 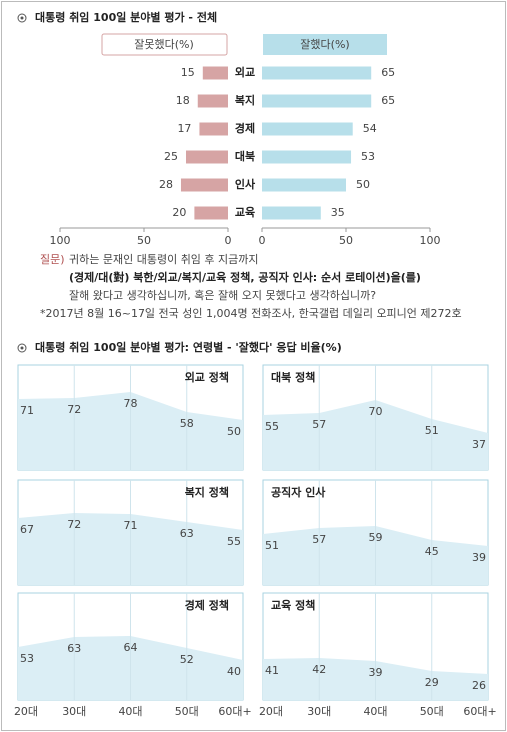 What do you see at coordinates (188, 347) in the screenshot?
I see `section-title: 대통령 취임 100일 분야별 평가: 연령별 - '잘했다' 응답 비율(%)` at bounding box center [188, 347].